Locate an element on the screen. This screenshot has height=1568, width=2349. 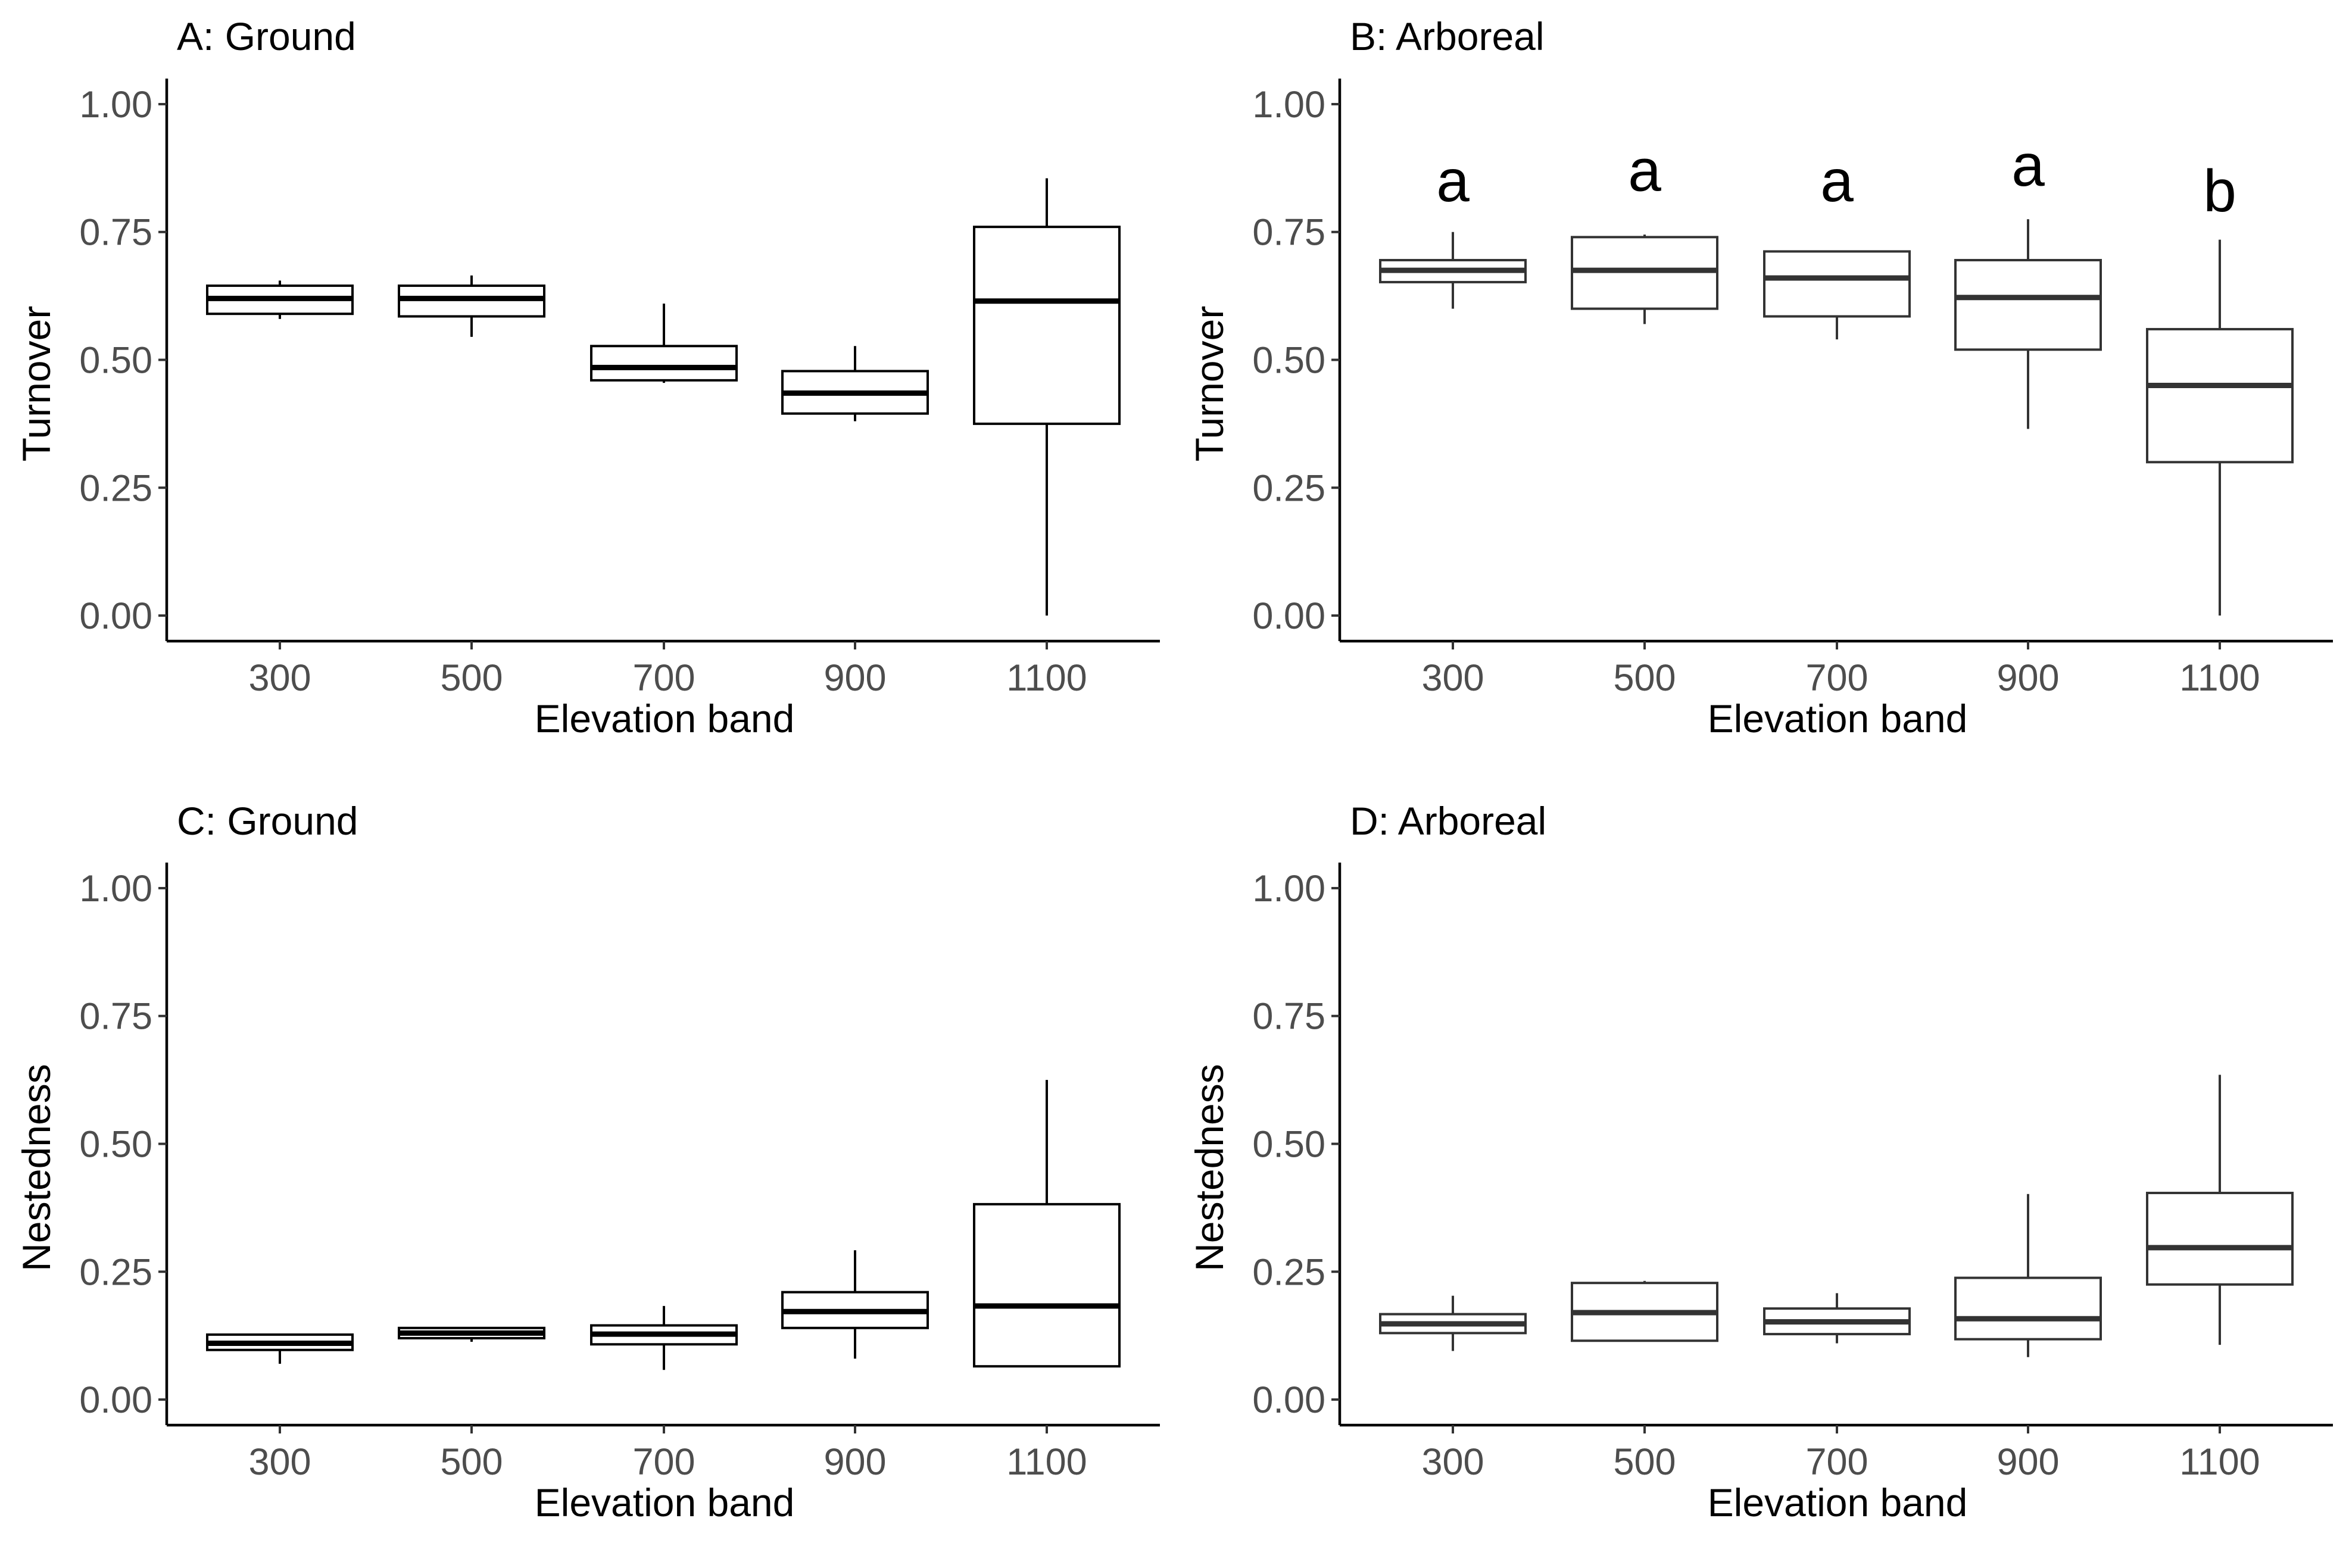
panel-title: D: Arboreal is located at coordinates (1448, 821).